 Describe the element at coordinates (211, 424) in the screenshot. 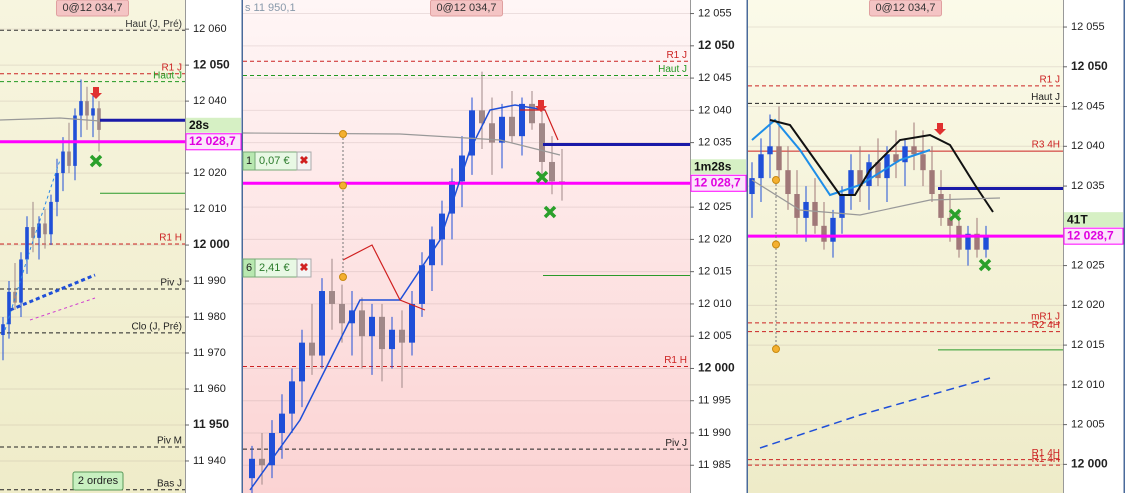

I see `y-tick-label: 11 950` at that location.